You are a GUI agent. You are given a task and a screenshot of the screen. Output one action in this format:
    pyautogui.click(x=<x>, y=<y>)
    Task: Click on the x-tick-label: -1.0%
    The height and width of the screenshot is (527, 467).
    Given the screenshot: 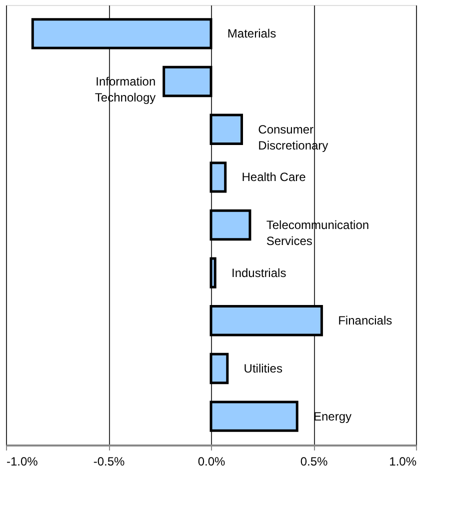 What is the action you would take?
    pyautogui.click(x=22, y=461)
    